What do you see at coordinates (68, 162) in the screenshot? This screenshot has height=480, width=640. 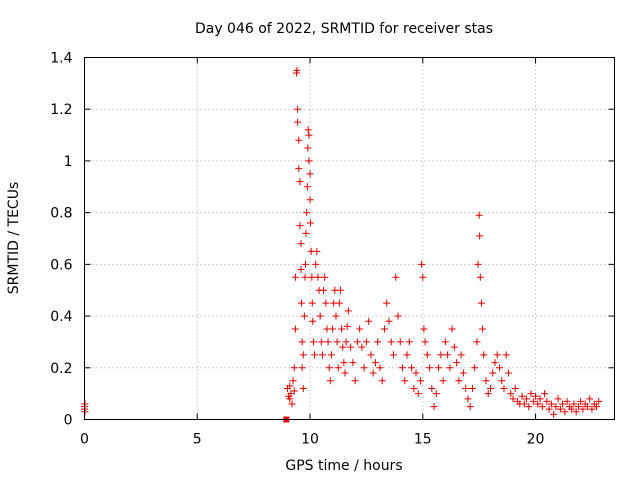 I see `y-tick-label: 1` at bounding box center [68, 162].